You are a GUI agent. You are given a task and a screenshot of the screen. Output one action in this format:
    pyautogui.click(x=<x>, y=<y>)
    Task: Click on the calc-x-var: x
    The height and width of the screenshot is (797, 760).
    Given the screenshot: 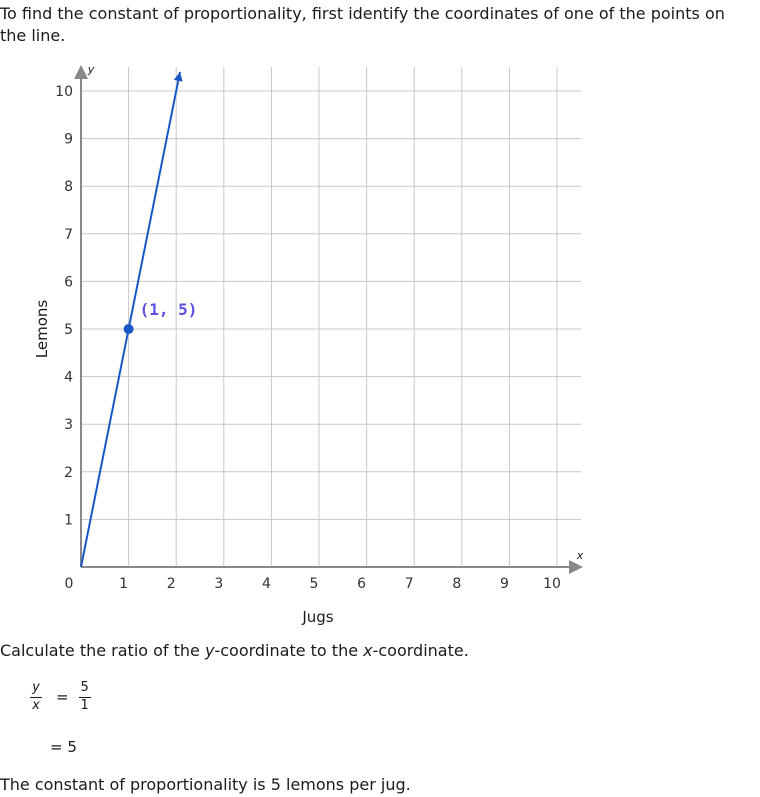 What is the action you would take?
    pyautogui.click(x=368, y=650)
    